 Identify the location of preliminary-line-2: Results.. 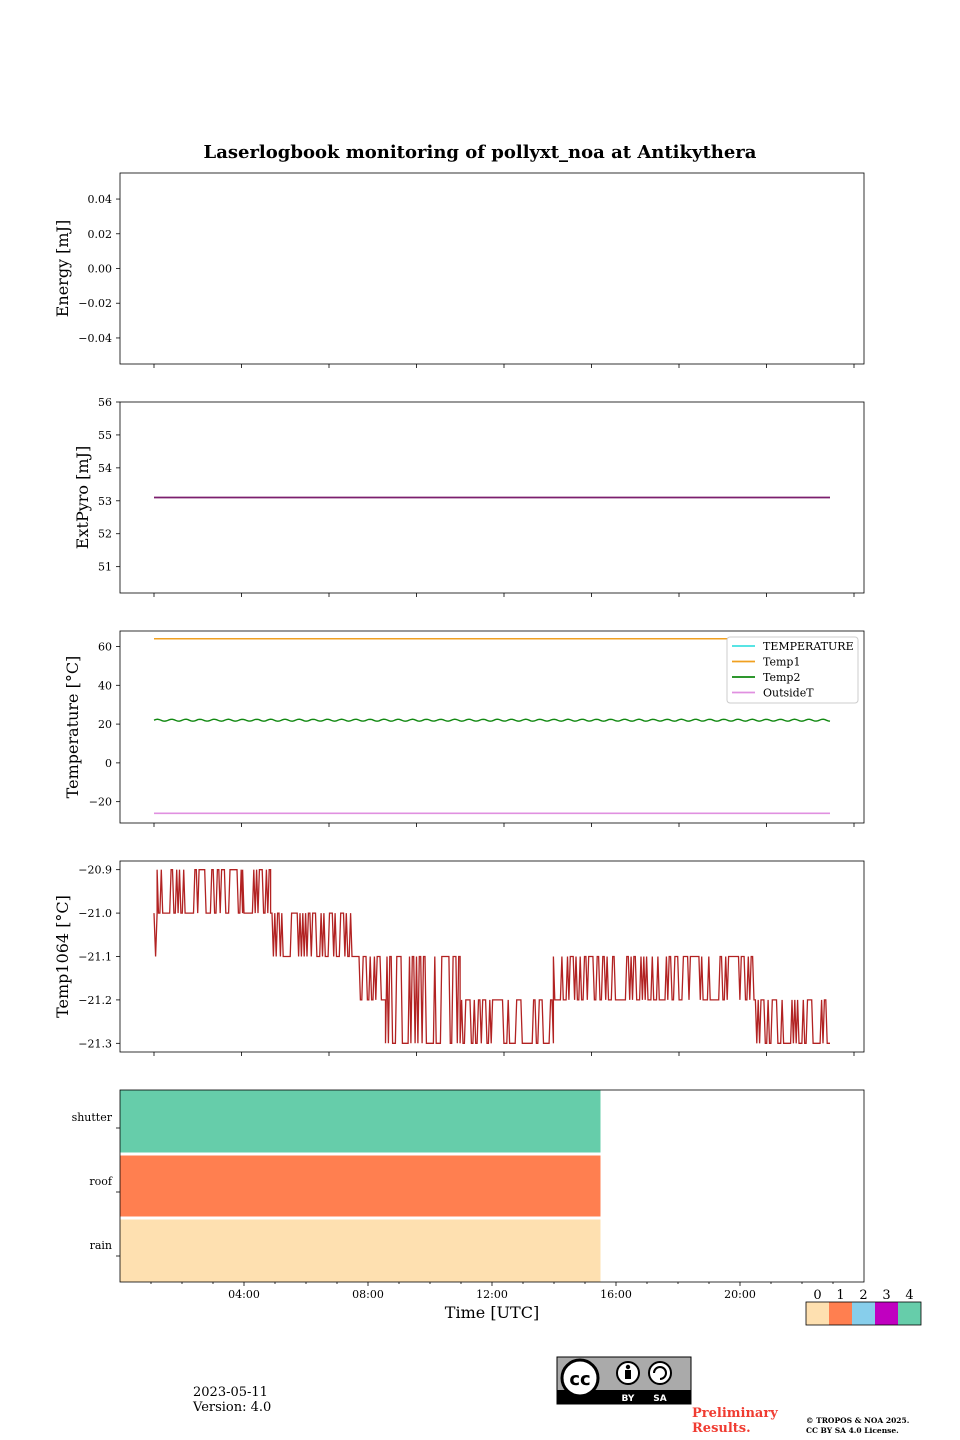
(721, 1428).